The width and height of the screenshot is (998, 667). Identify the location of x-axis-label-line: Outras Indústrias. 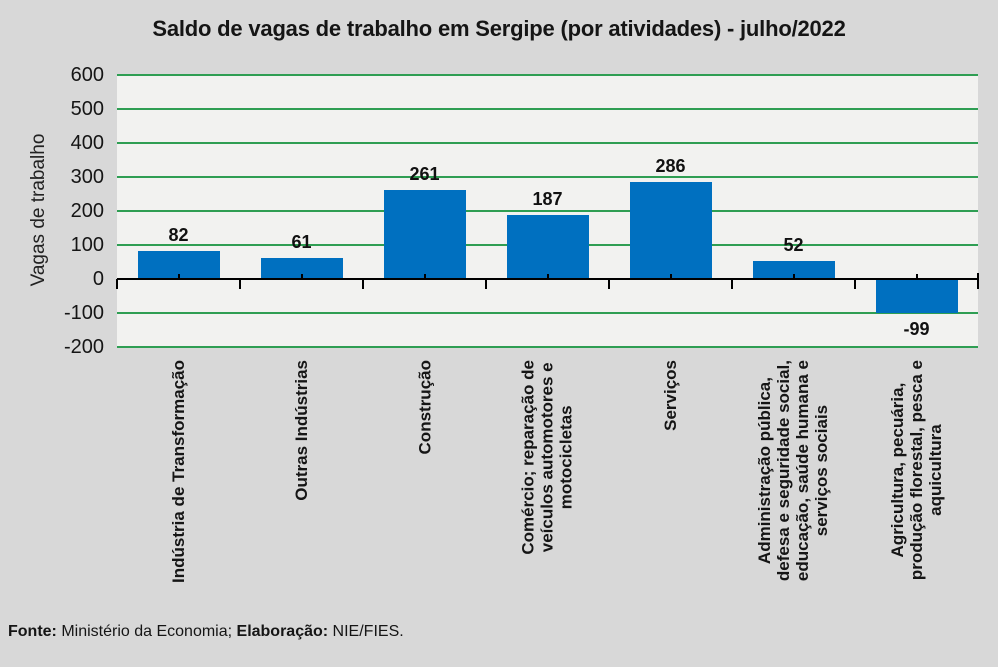
(301, 430).